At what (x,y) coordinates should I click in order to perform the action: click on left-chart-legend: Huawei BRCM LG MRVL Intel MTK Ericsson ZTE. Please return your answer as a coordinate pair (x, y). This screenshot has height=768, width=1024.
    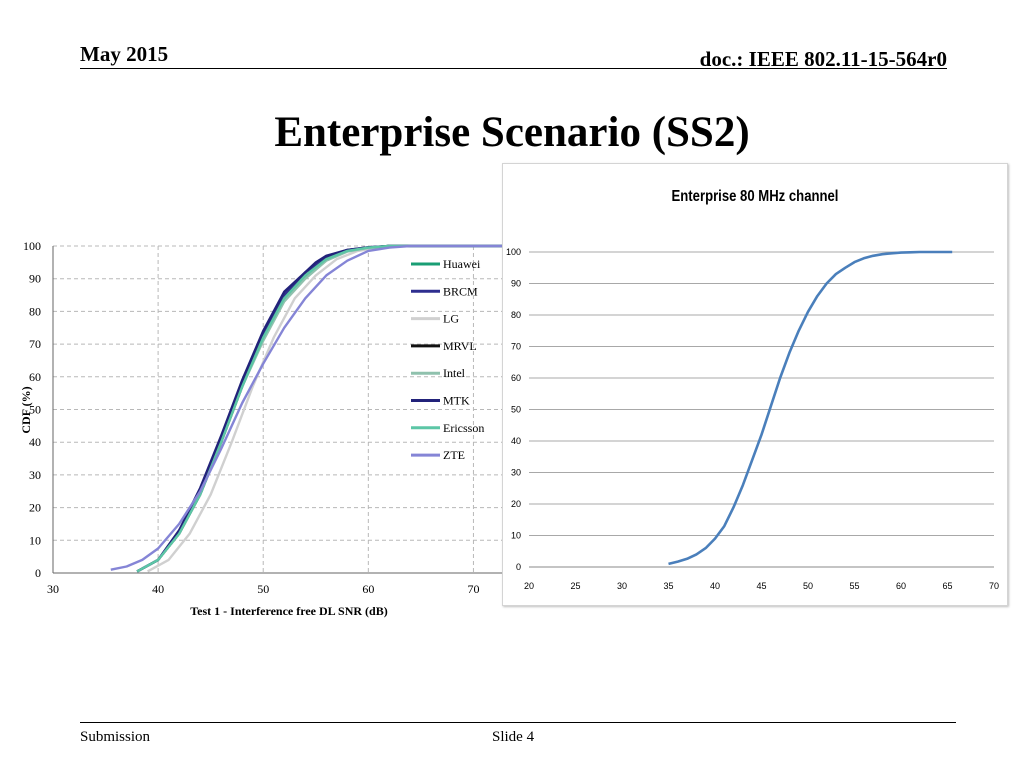
    Looking at the image, I should click on (447, 359).